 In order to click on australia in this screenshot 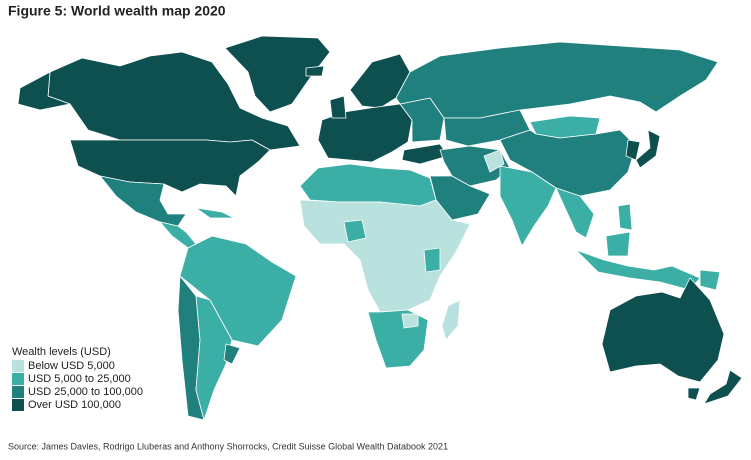, I will do `click(663, 330)`.